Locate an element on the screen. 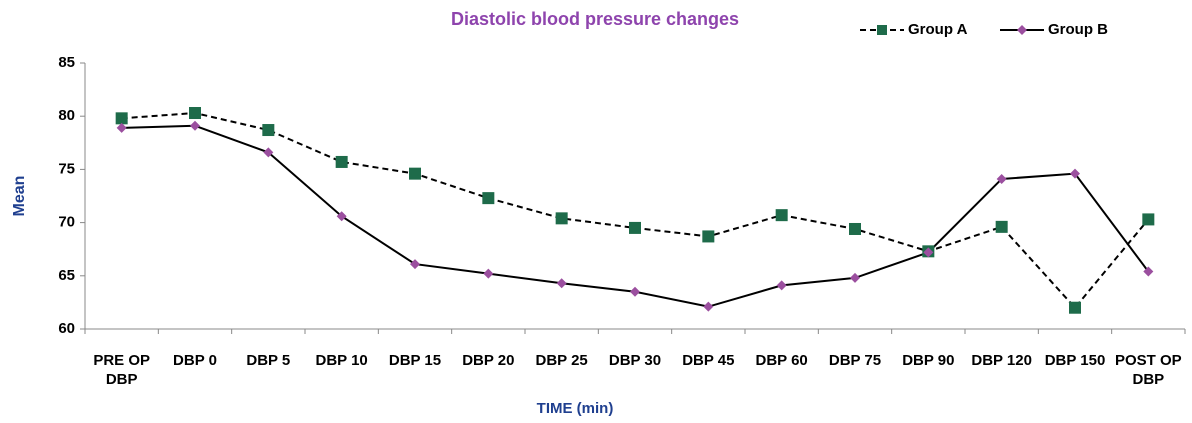 This screenshot has height=423, width=1192. x-tick-label: DBP 25 is located at coordinates (561, 360).